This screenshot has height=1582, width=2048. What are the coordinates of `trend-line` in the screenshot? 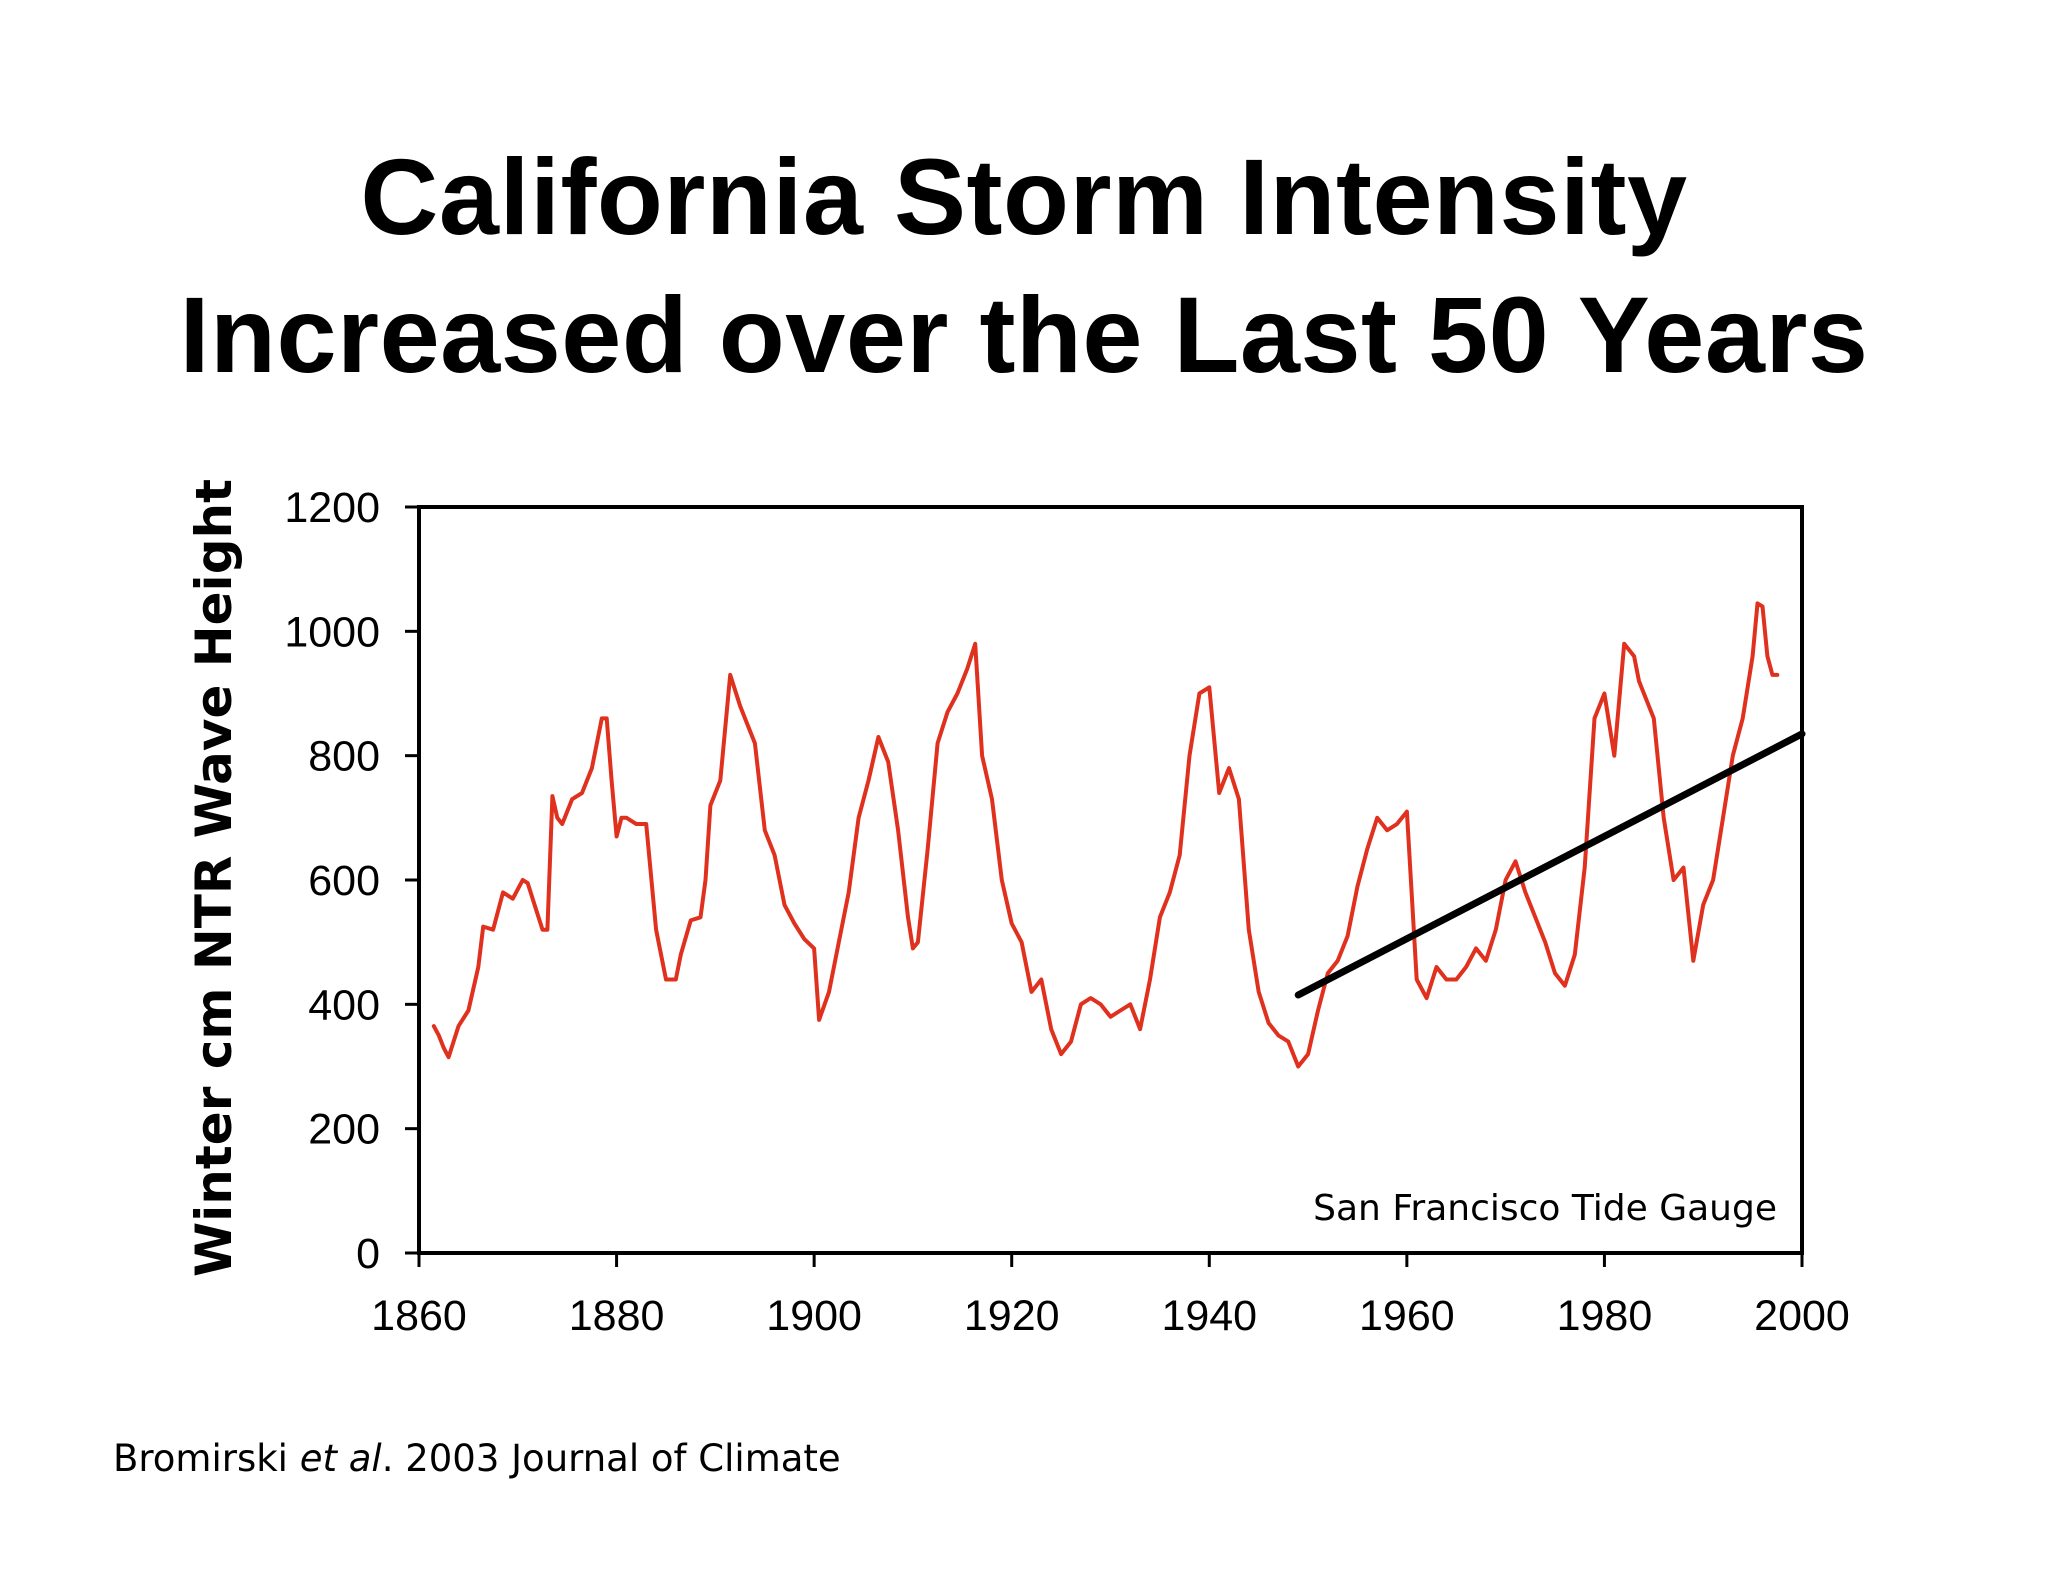 It's located at (1550, 864).